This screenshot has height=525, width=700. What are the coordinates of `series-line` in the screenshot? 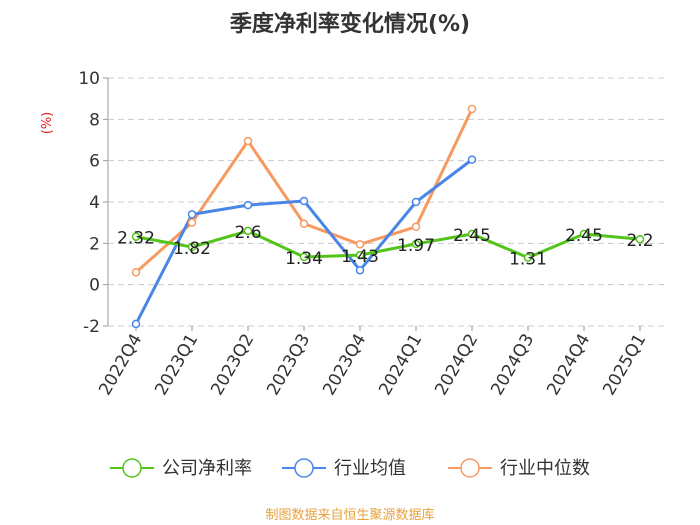 It's located at (388, 244).